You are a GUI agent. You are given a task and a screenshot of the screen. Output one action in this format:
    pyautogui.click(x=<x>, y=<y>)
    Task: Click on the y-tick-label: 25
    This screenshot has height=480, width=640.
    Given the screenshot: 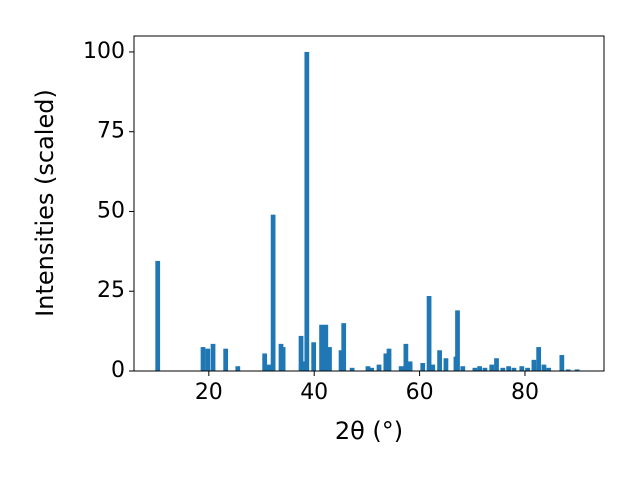 What is the action you would take?
    pyautogui.click(x=111, y=290)
    